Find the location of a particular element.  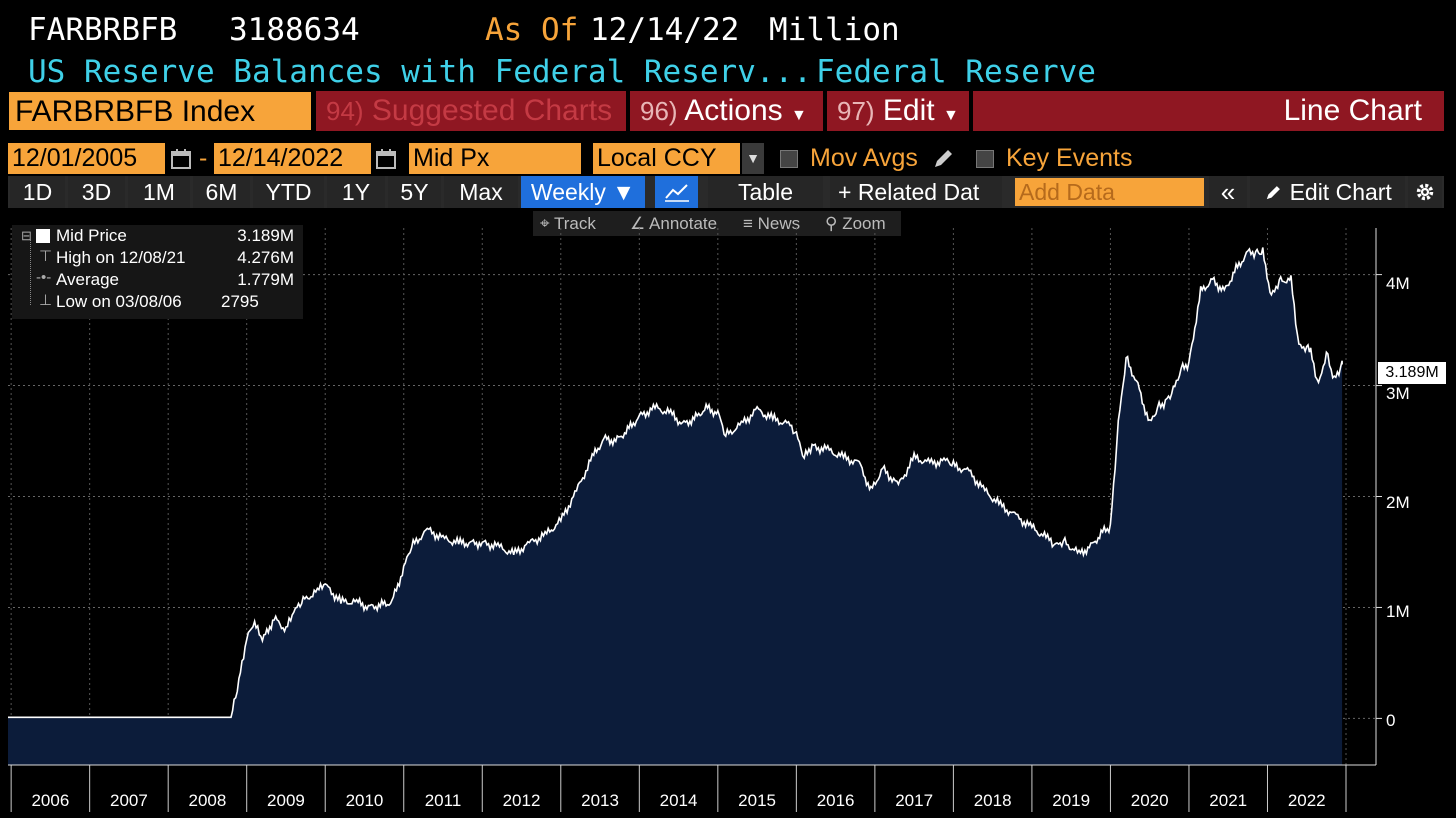

suggested-charts-label: Suggested Charts is located at coordinates (492, 110).